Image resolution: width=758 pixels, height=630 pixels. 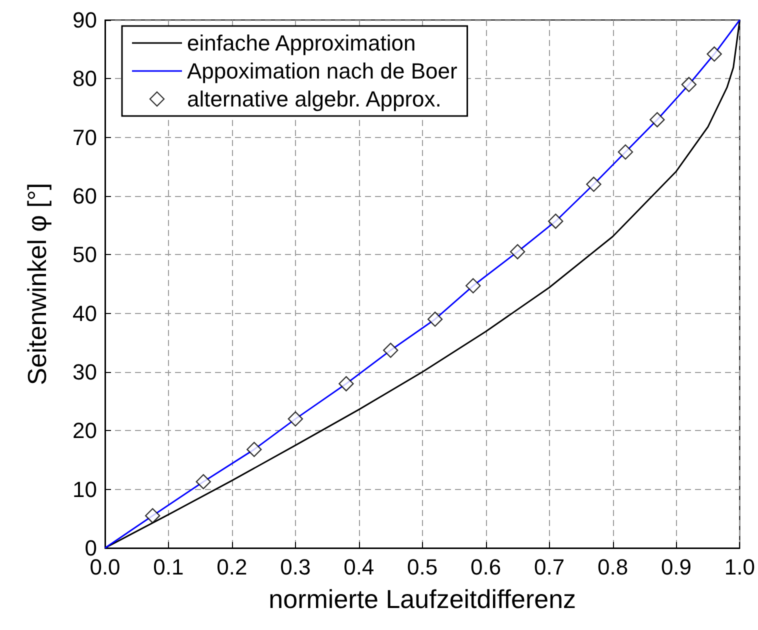 What do you see at coordinates (84, 489) in the screenshot?
I see `y-tick-label: 10` at bounding box center [84, 489].